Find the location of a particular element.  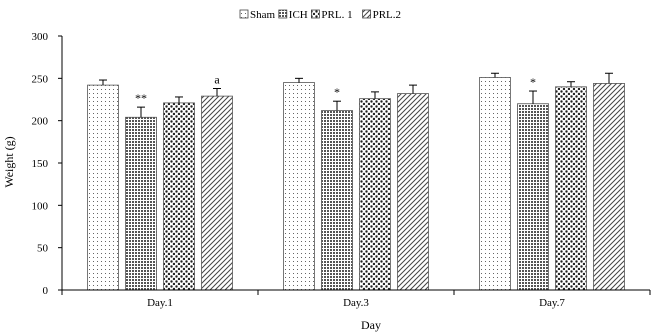

legend-item: PRL. 1 is located at coordinates (331, 15).